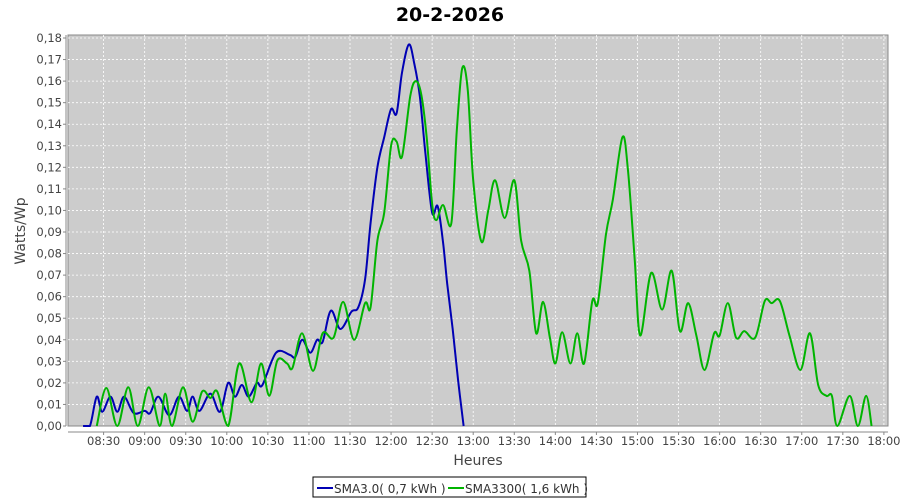 The height and width of the screenshot is (504, 900). Describe the element at coordinates (719, 441) in the screenshot. I see `x-tick-label: 16:00` at that location.